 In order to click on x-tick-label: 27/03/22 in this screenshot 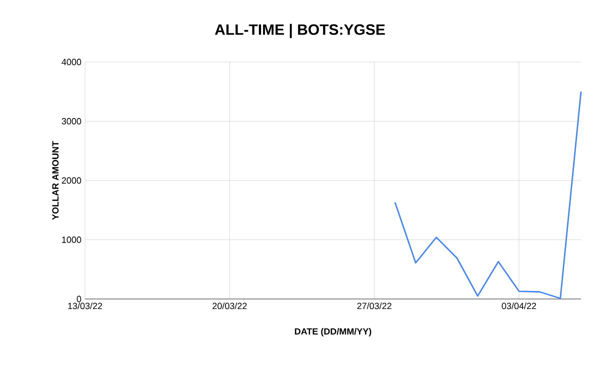, I will do `click(374, 306)`.